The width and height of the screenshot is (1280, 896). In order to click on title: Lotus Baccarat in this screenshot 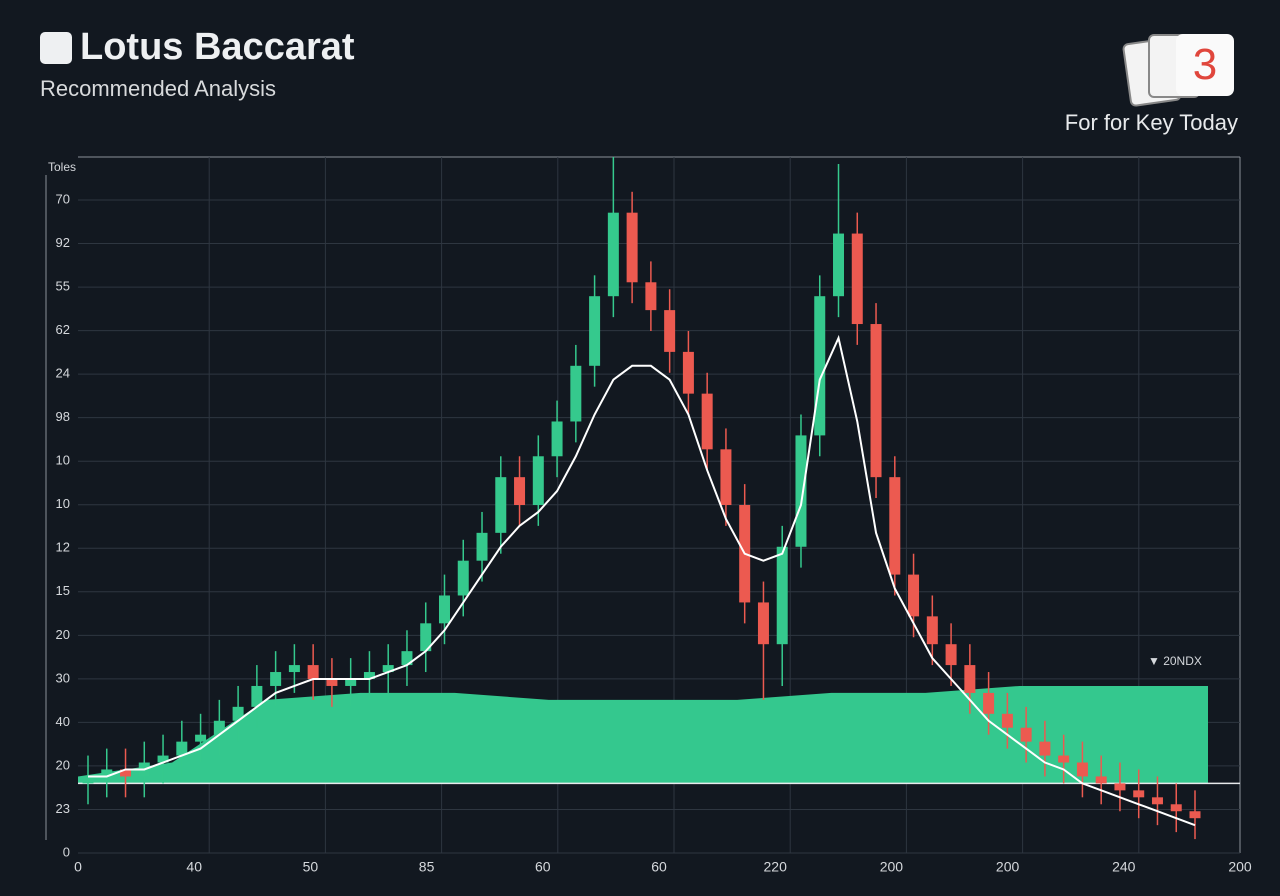, I will do `click(217, 47)`.